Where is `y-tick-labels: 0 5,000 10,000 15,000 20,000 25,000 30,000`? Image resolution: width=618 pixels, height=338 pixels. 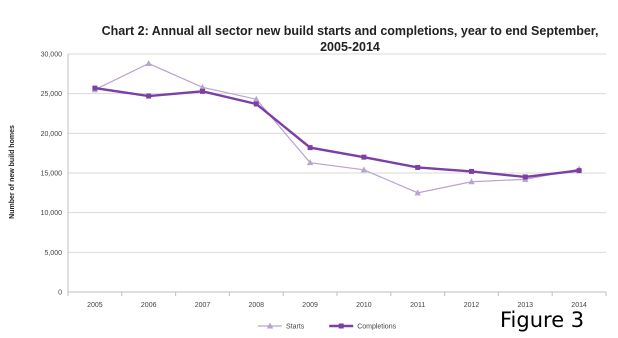 y-tick-labels: 0 5,000 10,000 15,000 20,000 25,000 30,000 is located at coordinates (52, 174).